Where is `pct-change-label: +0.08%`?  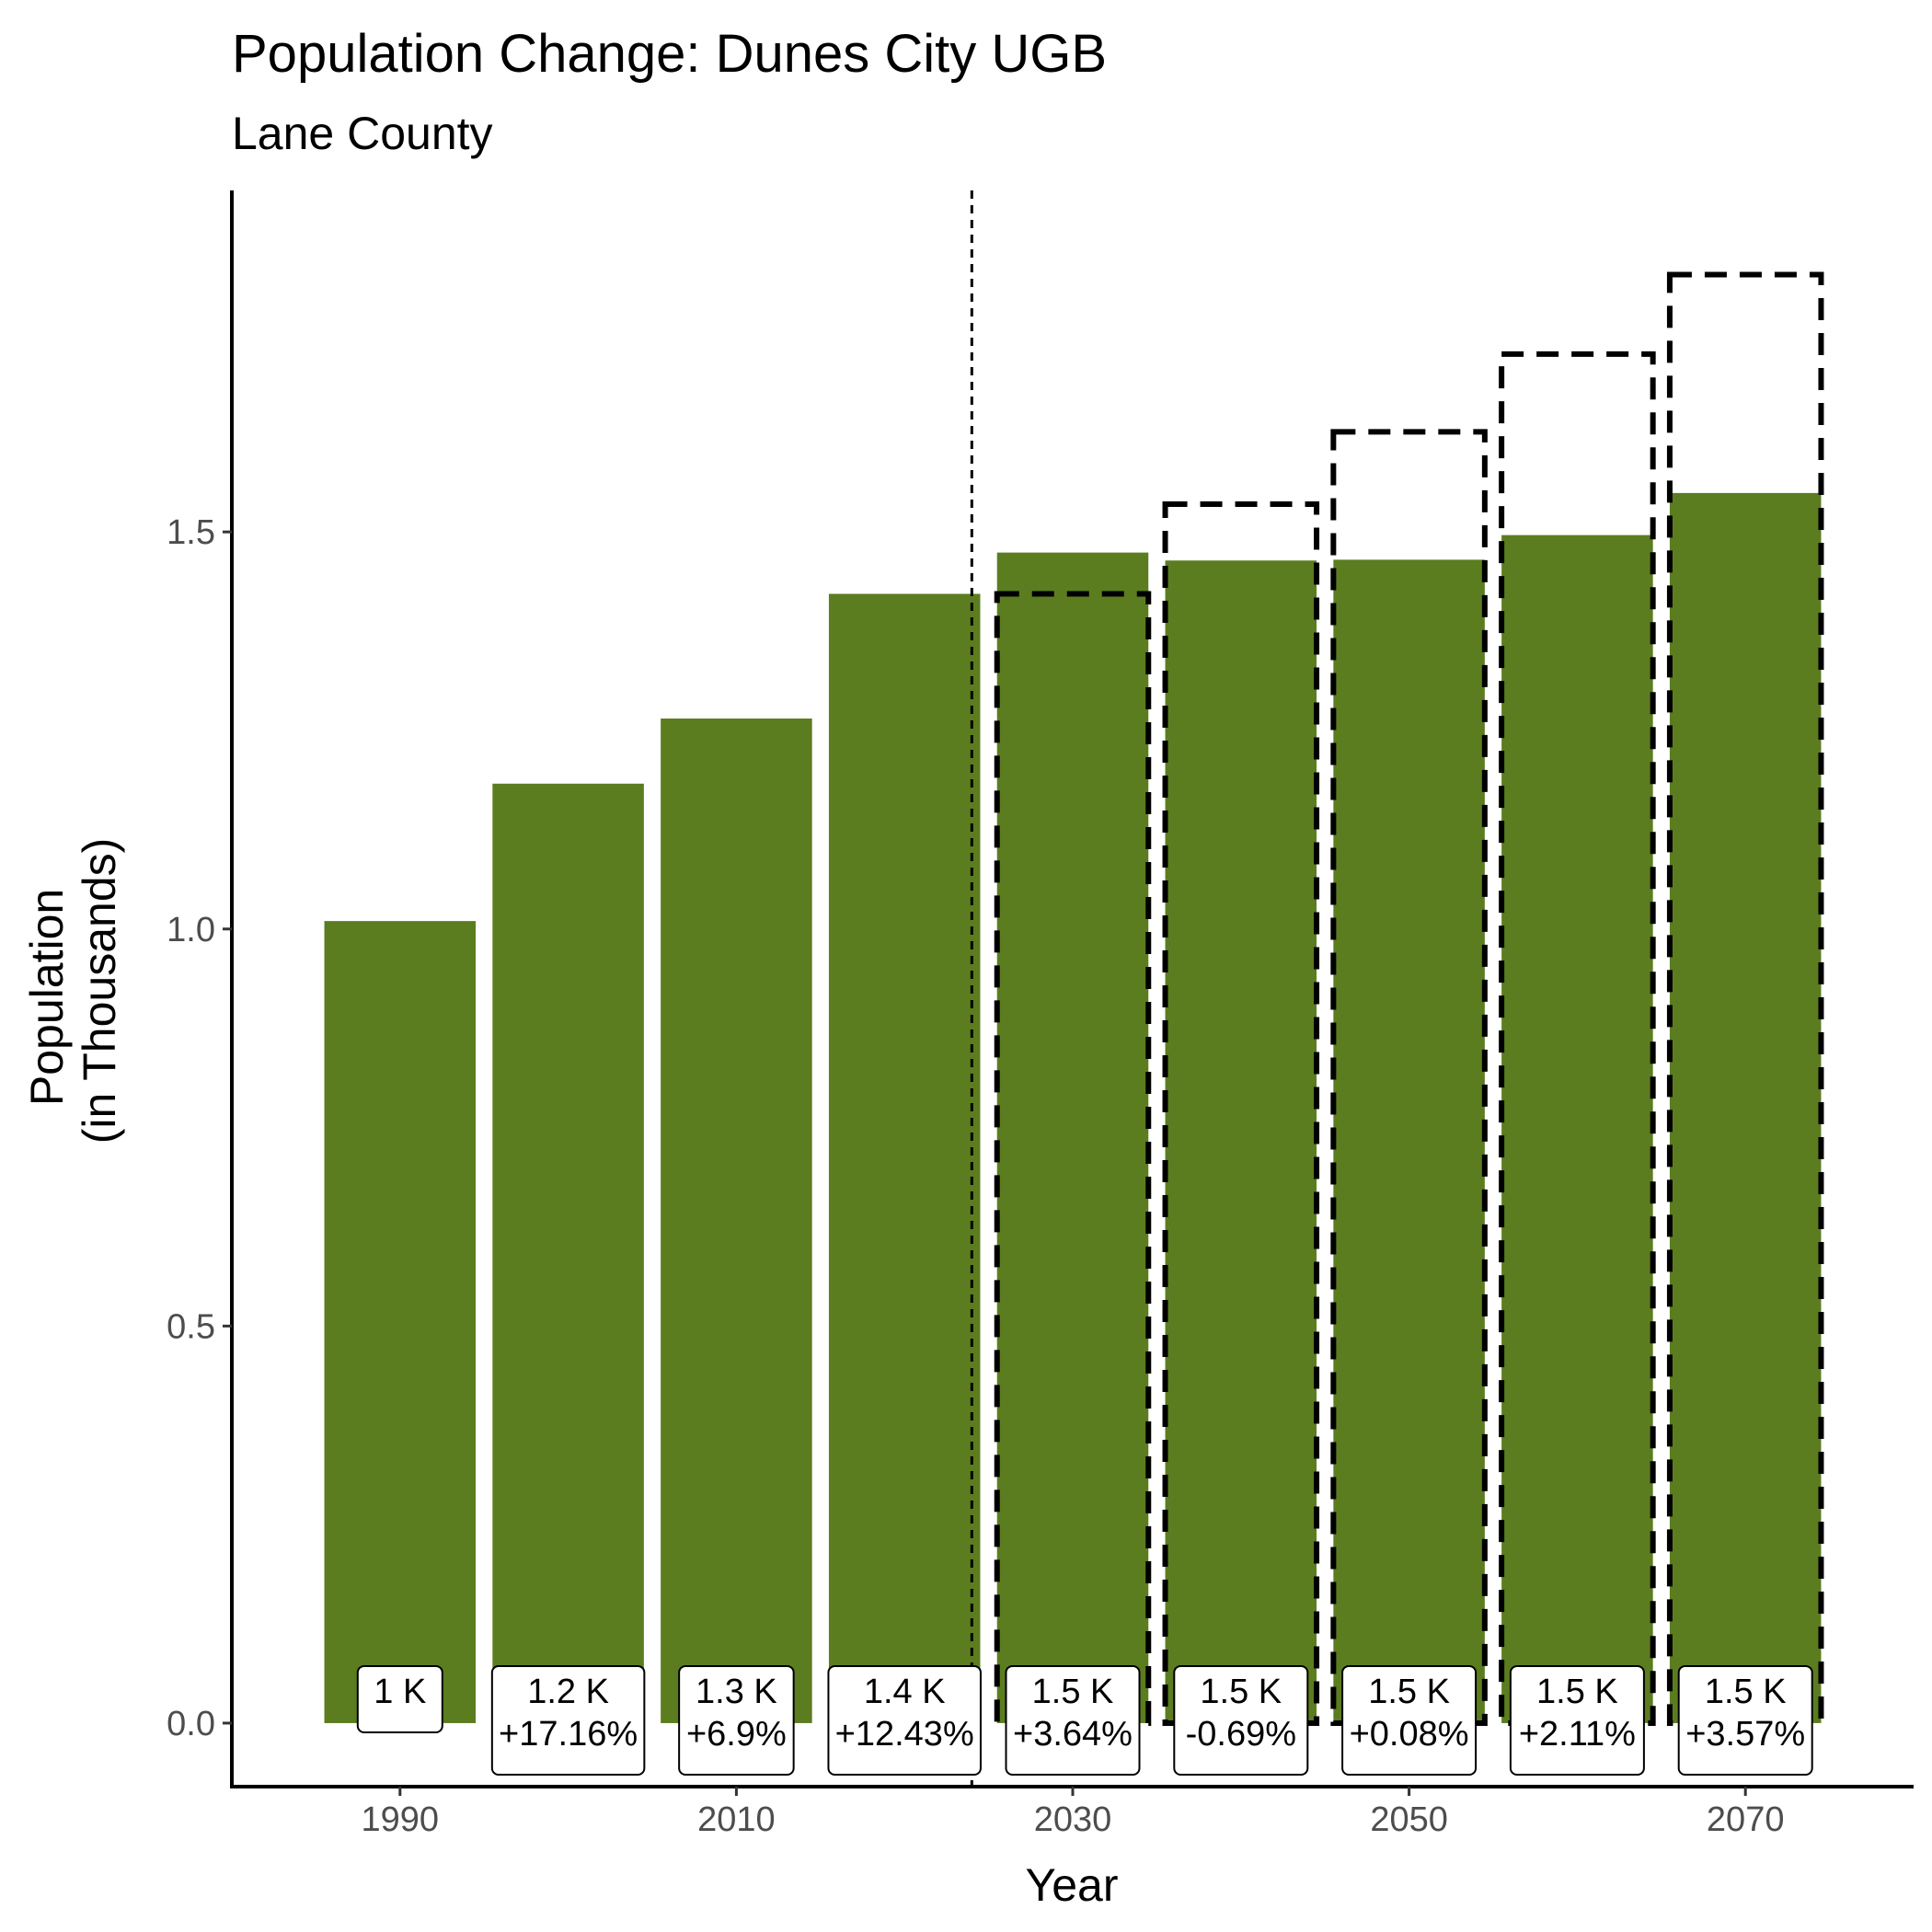
pct-change-label: +0.08% is located at coordinates (1409, 1734).